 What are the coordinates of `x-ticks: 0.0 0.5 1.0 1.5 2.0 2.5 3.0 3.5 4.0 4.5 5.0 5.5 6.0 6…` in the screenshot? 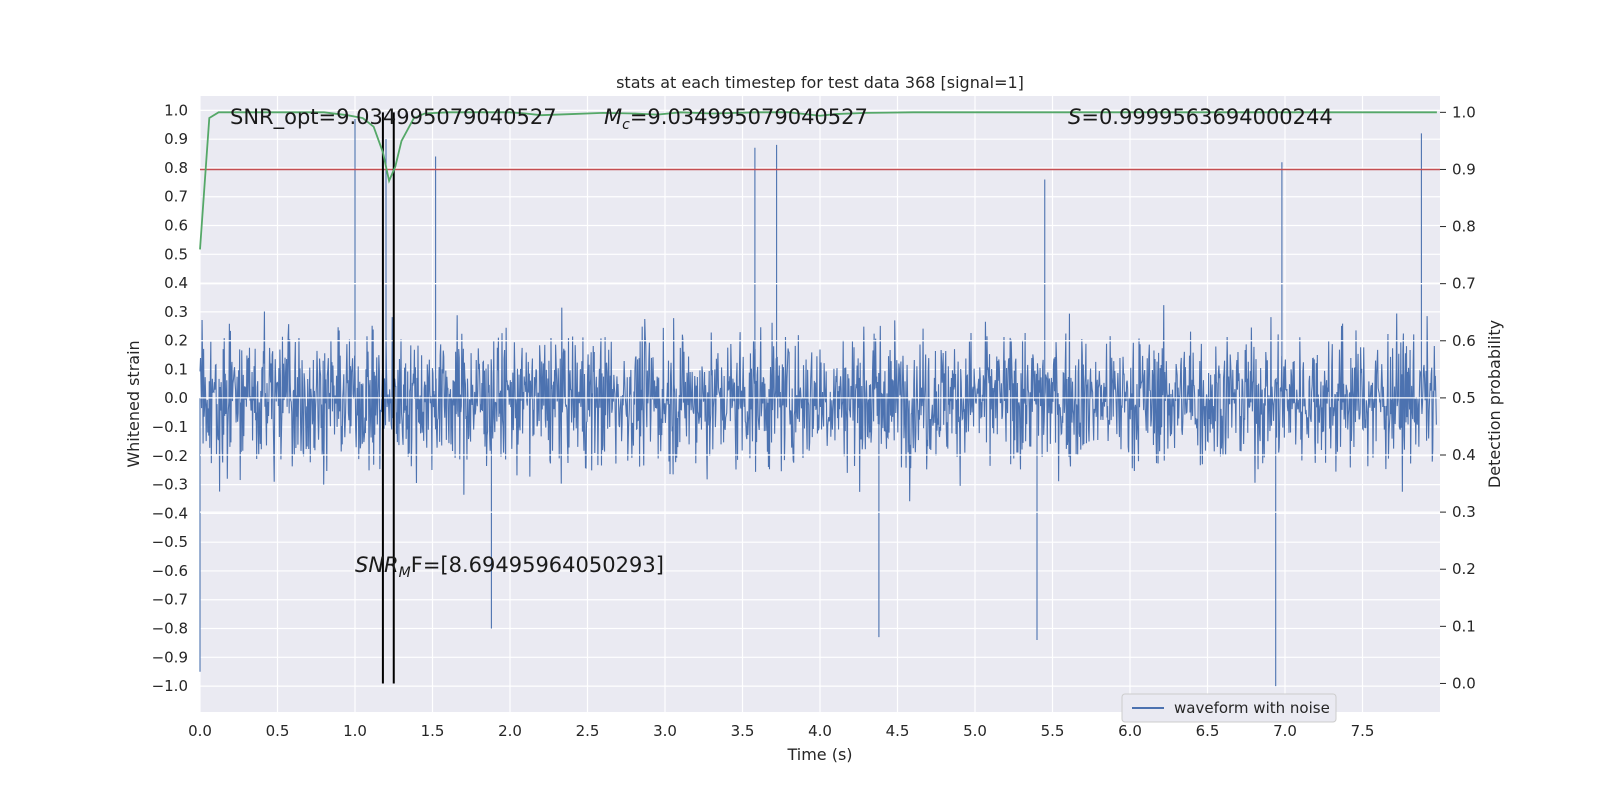 It's located at (781, 731).